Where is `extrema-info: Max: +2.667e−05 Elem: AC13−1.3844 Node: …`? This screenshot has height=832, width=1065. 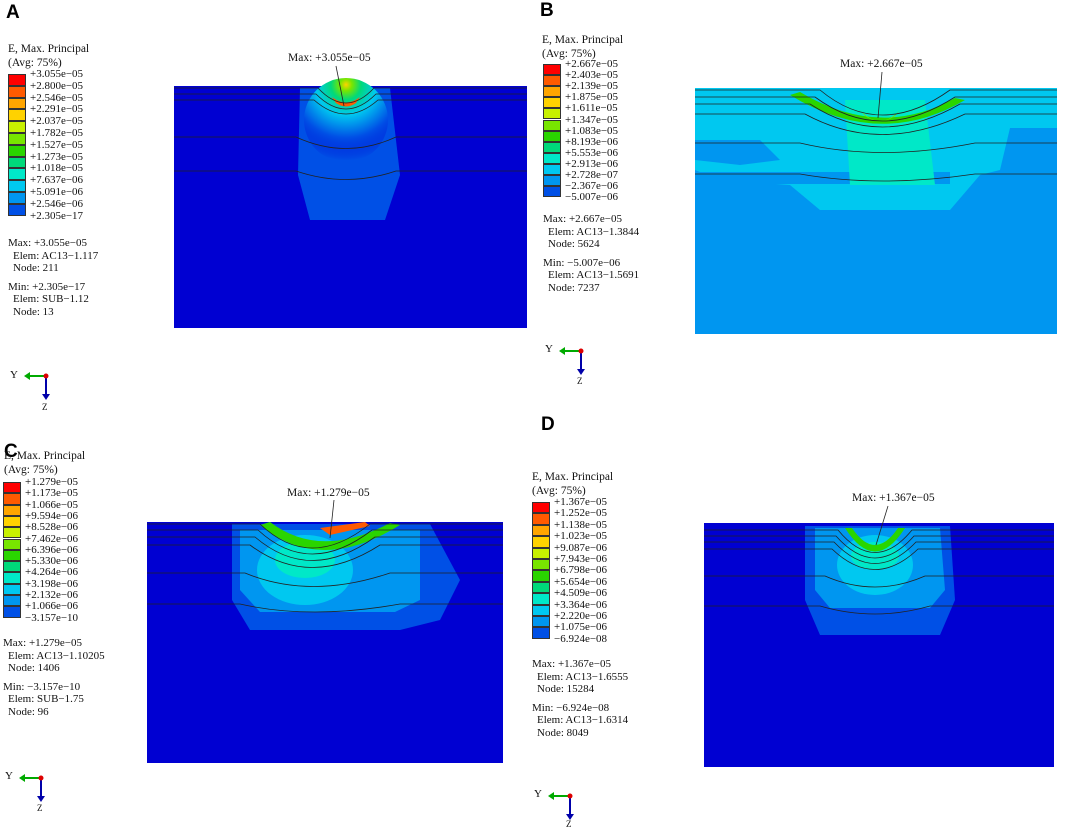 extrema-info: Max: +2.667e−05 Elem: AC13−1.3844 Node: … is located at coordinates (591, 253).